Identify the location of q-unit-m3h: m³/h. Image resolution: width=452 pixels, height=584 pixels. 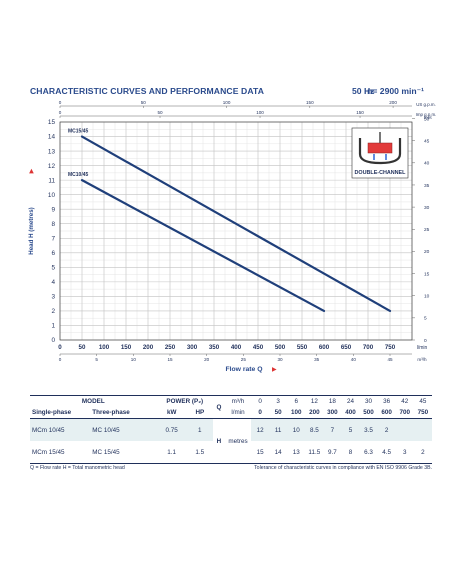
(238, 401).